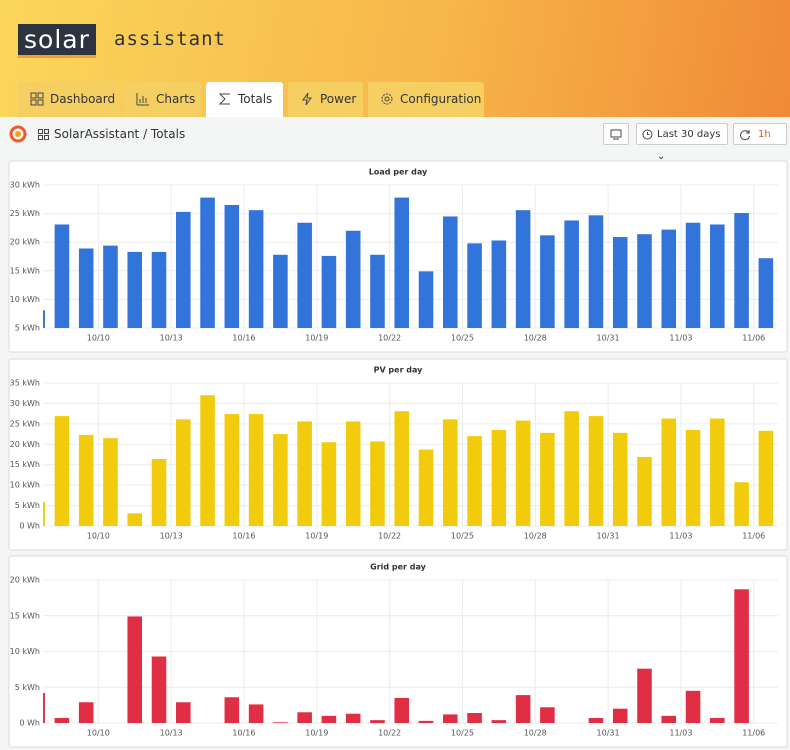 The width and height of the screenshot is (790, 750). I want to click on tab: Totals, so click(244, 99).